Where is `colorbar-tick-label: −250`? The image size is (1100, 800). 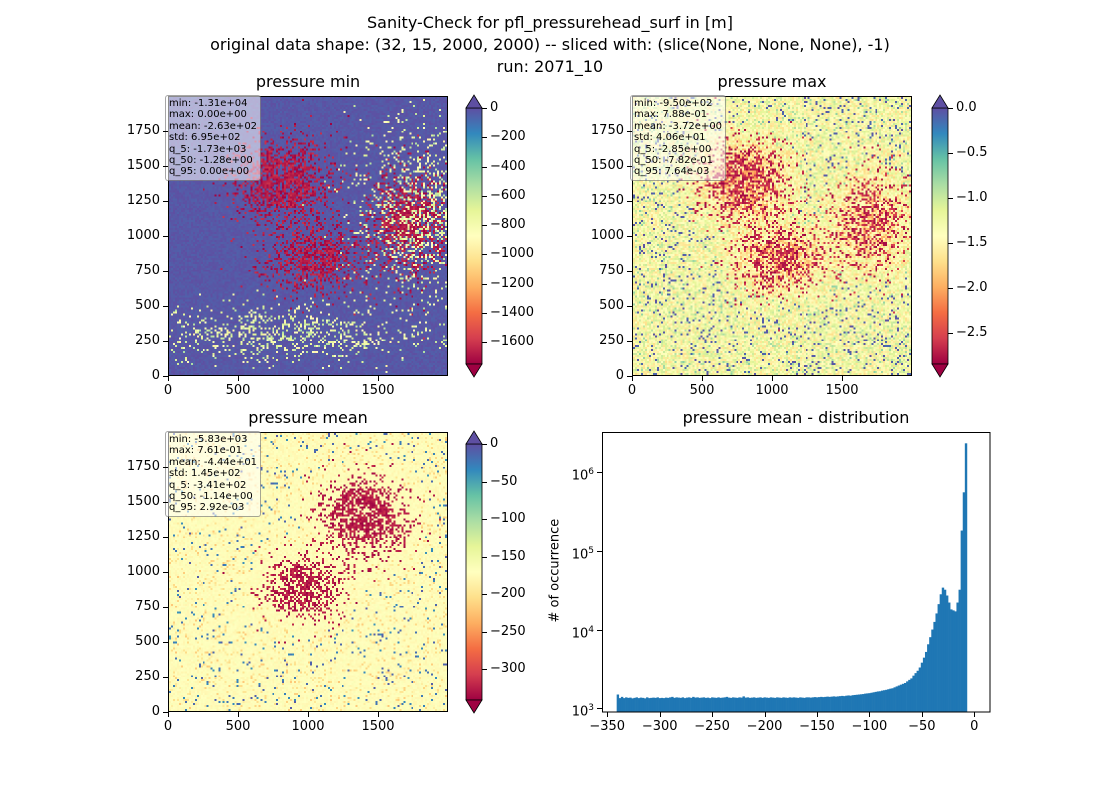
colorbar-tick-label: −250 is located at coordinates (508, 631).